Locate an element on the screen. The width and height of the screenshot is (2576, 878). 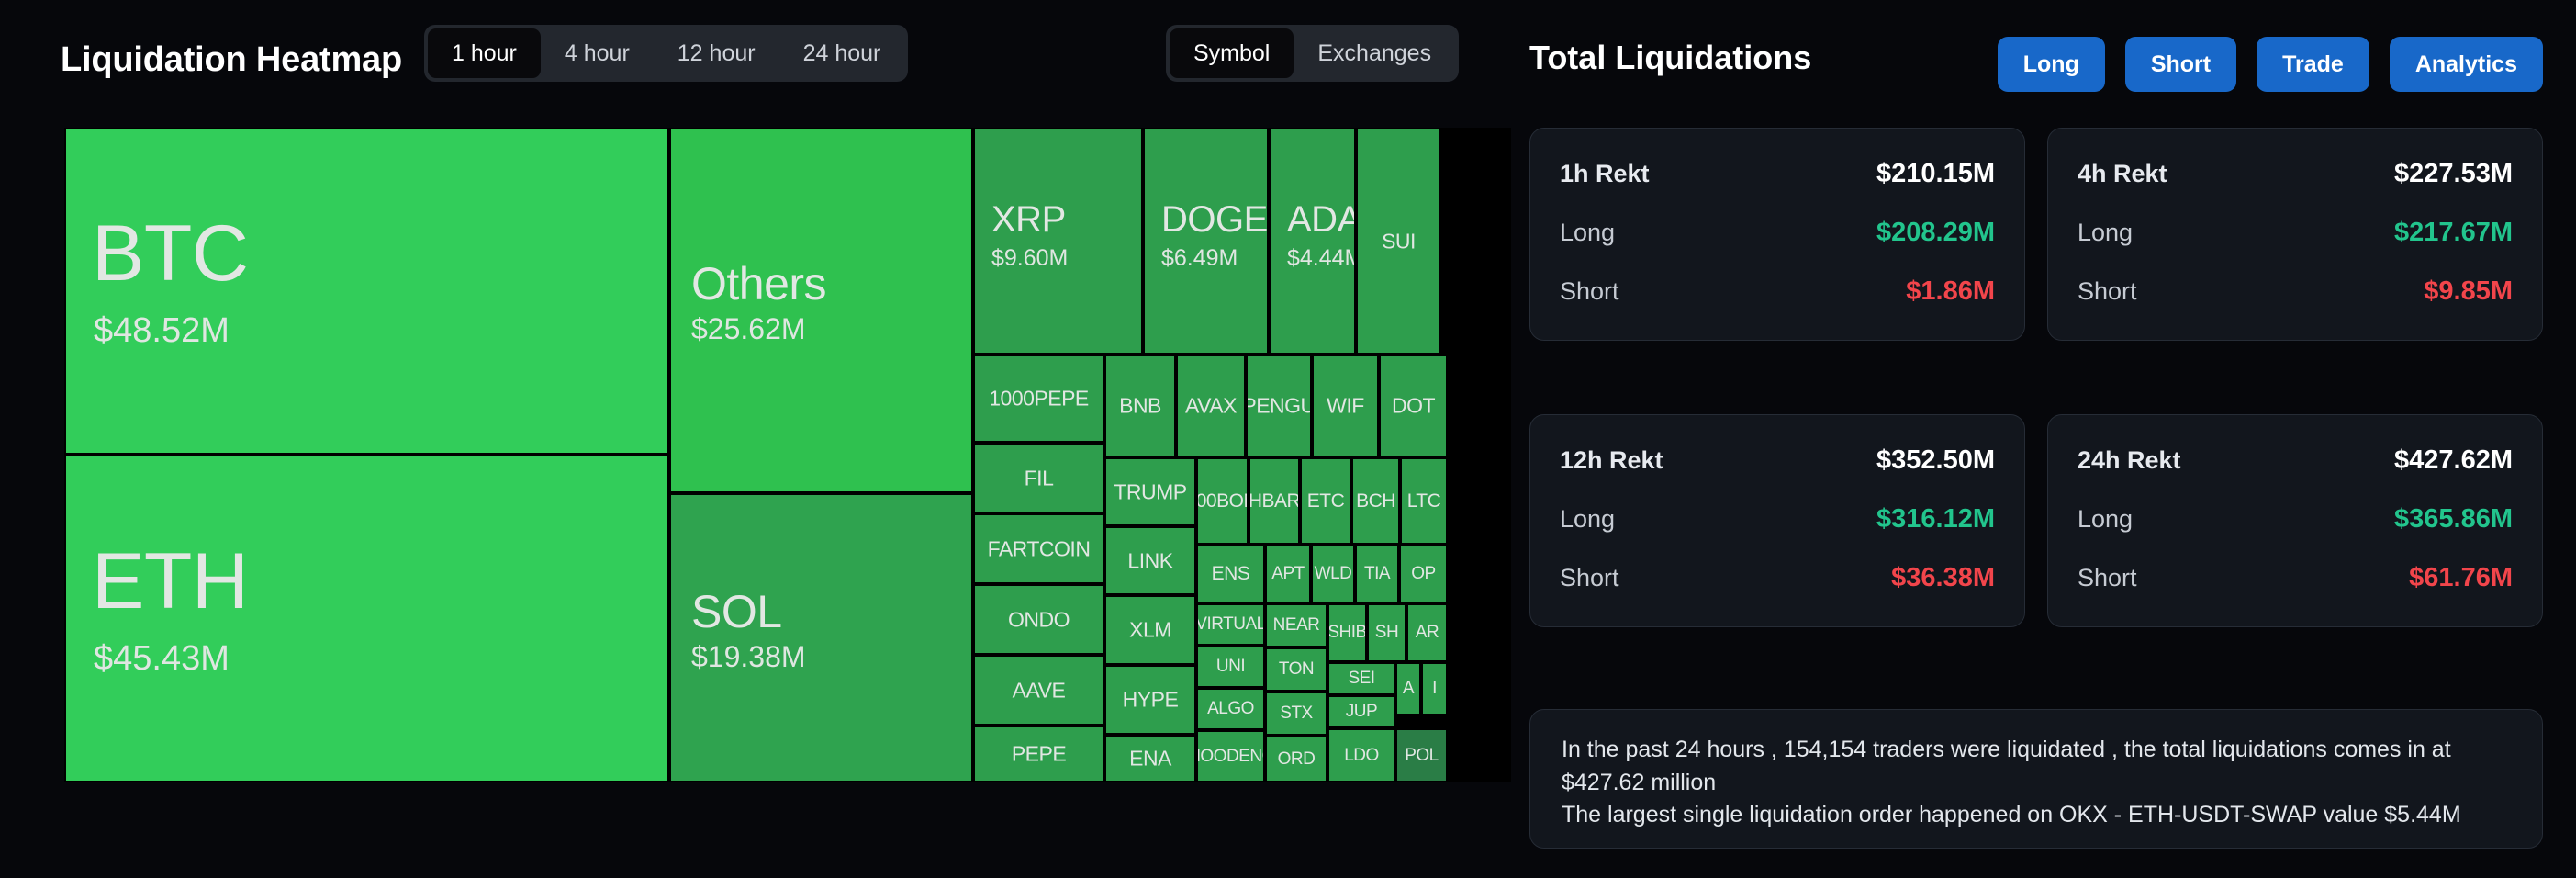
tile-symbol: ETH is located at coordinates (170, 580).